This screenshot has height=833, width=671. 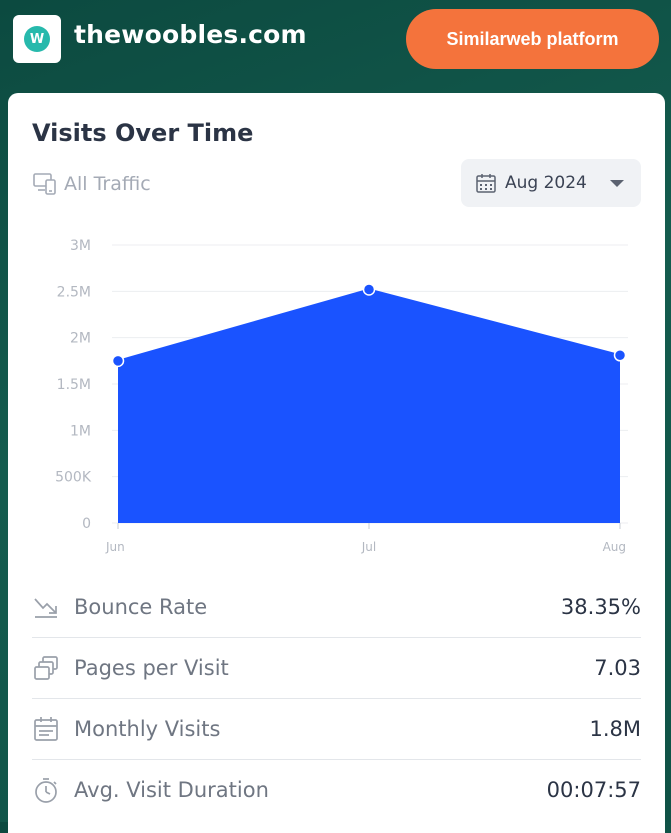 I want to click on metric-label: Monthly Visits, so click(x=147, y=729).